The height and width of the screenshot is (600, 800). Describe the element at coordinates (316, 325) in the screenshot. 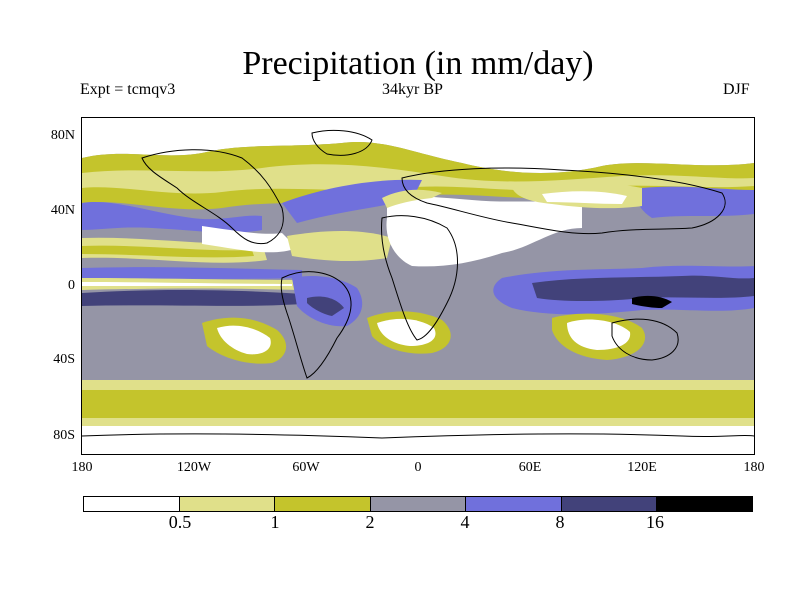

I see `south-america-outline` at that location.